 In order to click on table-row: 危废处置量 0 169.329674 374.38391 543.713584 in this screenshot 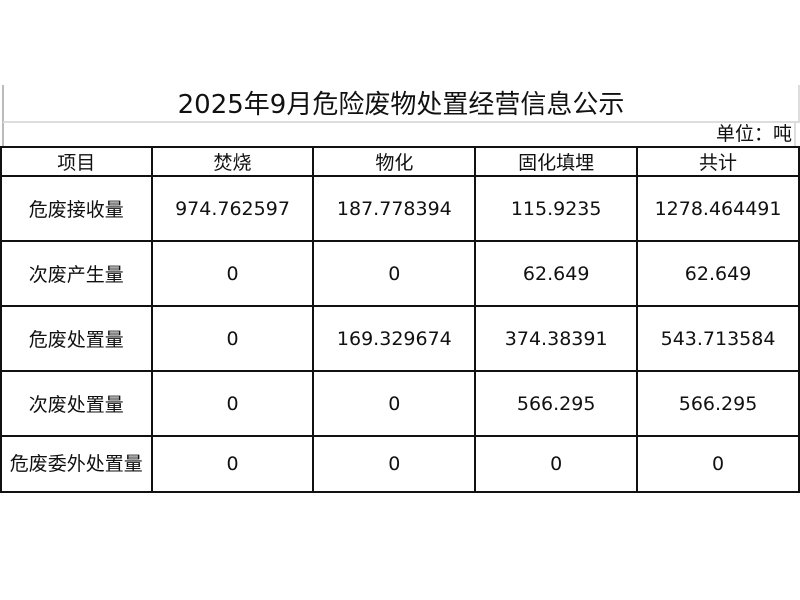, I will do `click(400, 338)`.